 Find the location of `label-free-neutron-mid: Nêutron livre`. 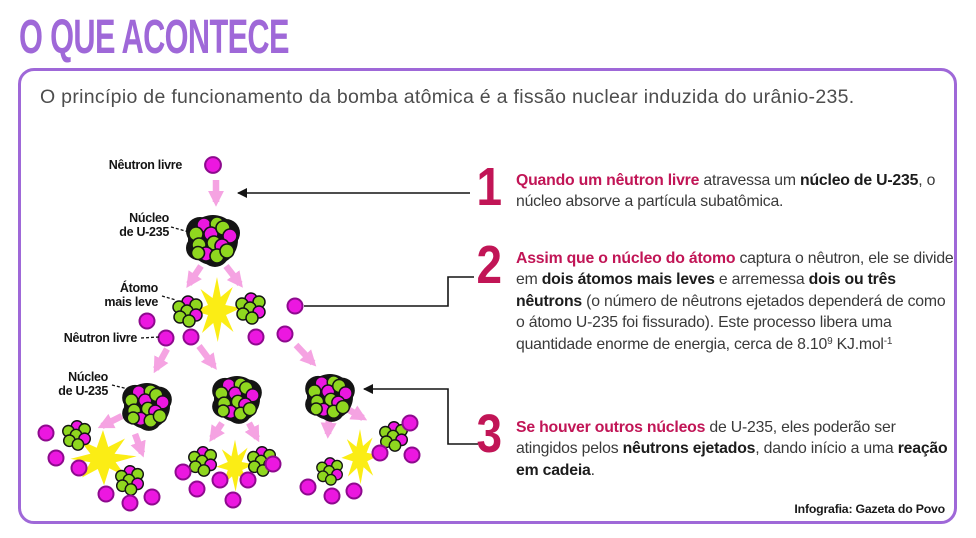

label-free-neutron-mid: Nêutron livre is located at coordinates (101, 338).